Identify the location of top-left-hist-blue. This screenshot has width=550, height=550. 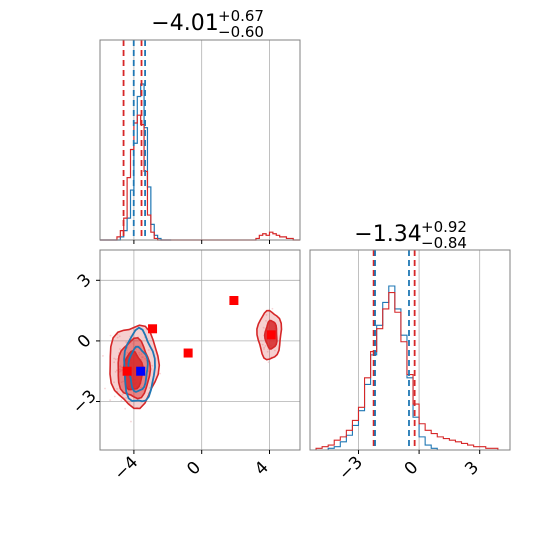
(136, 162).